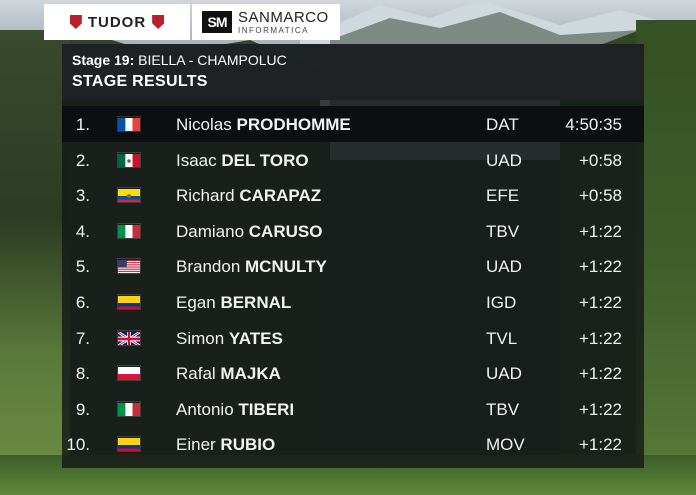  I want to click on rider-last-name: CARUSO, so click(285, 231).